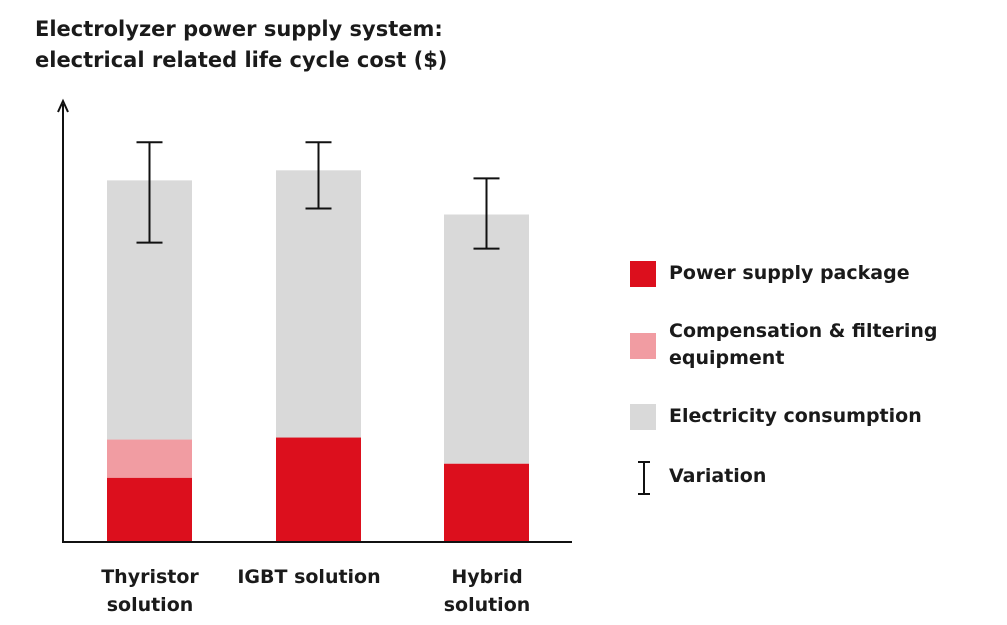 The image size is (1007, 625). I want to click on x-tick-line: Thyristor, so click(150, 577).